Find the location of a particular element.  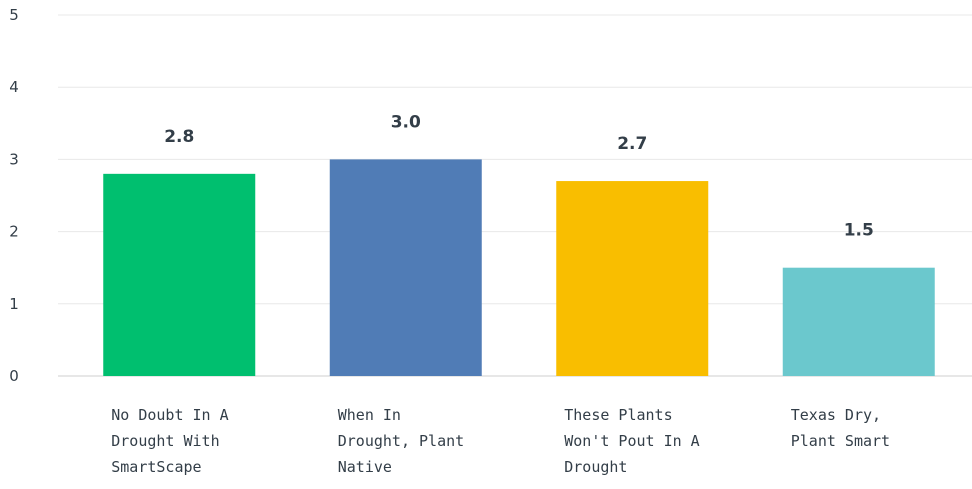

category-label-line: Plant Smart is located at coordinates (840, 441).